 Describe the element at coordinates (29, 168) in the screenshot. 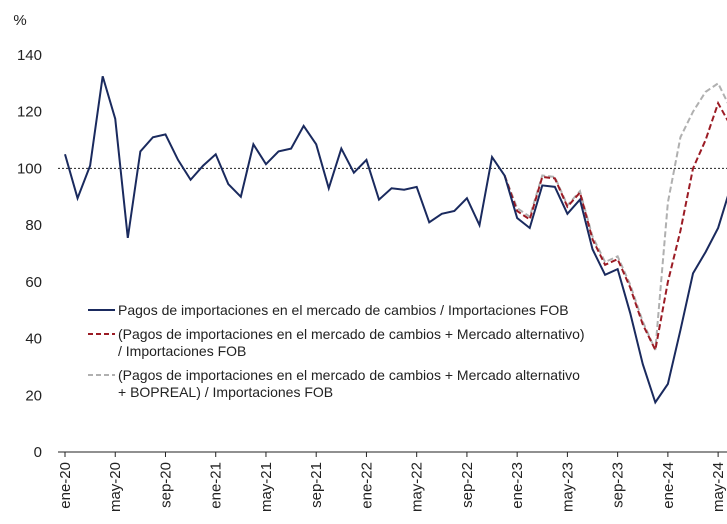

I see `y-tick-label: 100` at that location.